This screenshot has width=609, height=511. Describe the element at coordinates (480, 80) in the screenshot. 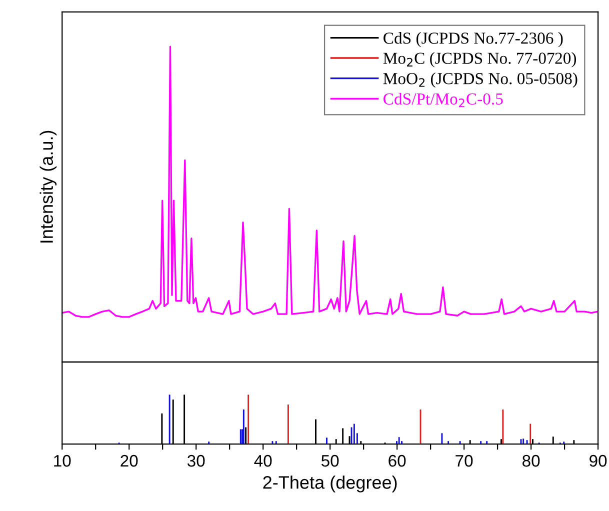

I see `legend-label: MoO$_{2}$ (JCPDS No. 05-0508)` at that location.